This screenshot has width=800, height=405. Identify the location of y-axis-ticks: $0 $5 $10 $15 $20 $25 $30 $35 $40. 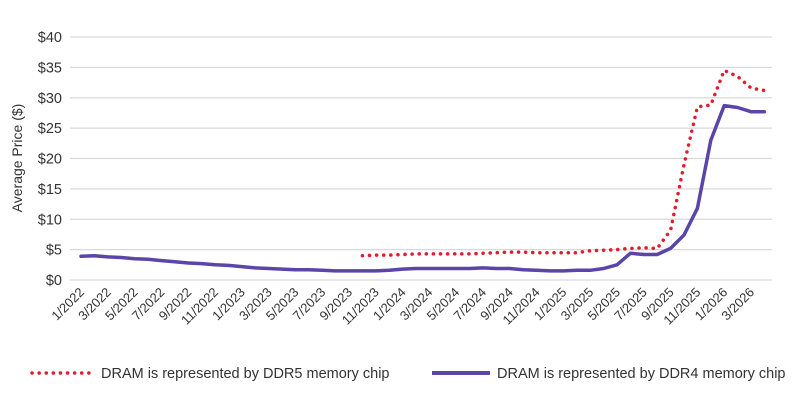
(50, 159).